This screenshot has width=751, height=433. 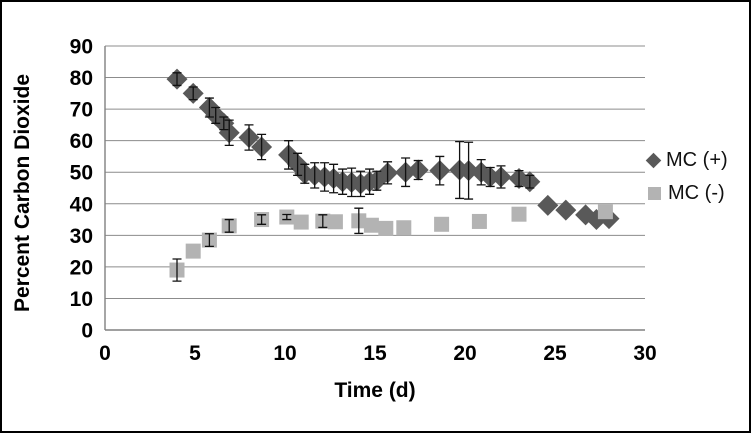 What do you see at coordinates (81, 110) in the screenshot?
I see `y-tick-label-70: 70` at bounding box center [81, 110].